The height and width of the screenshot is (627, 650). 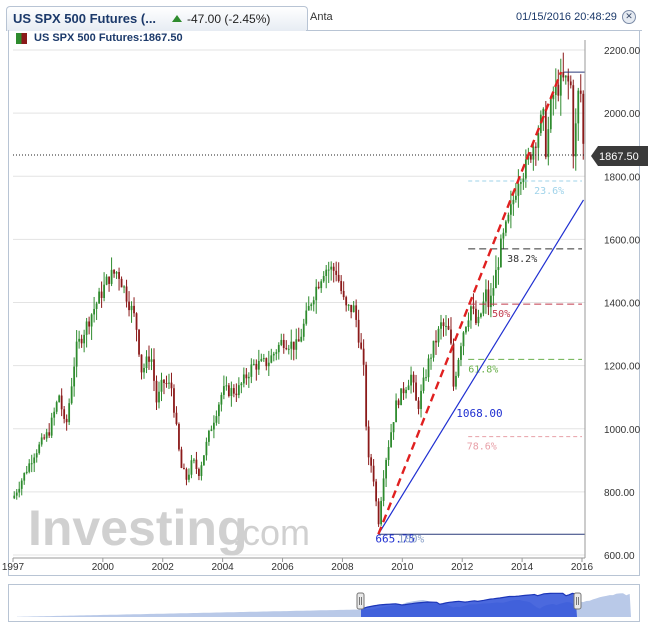 I want to click on navigator-svg, so click(x=324, y=603).